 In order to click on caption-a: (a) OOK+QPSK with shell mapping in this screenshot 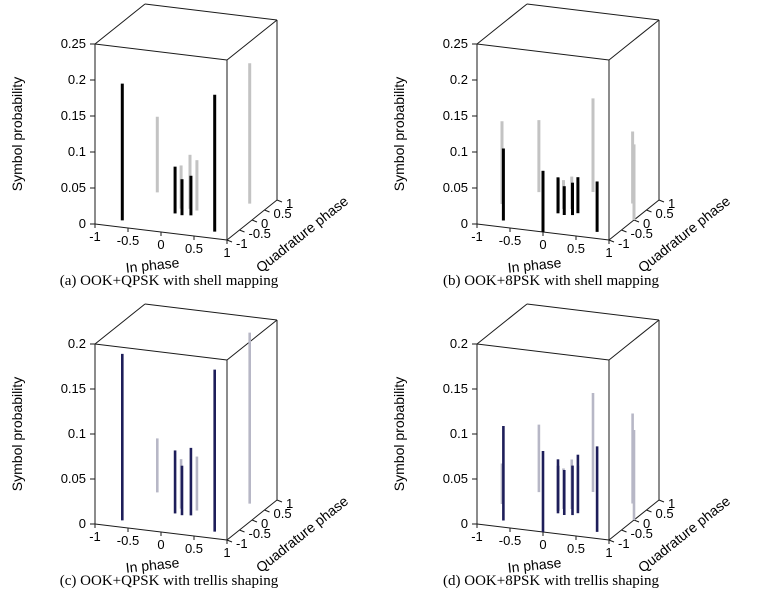, I will do `click(169, 281)`.